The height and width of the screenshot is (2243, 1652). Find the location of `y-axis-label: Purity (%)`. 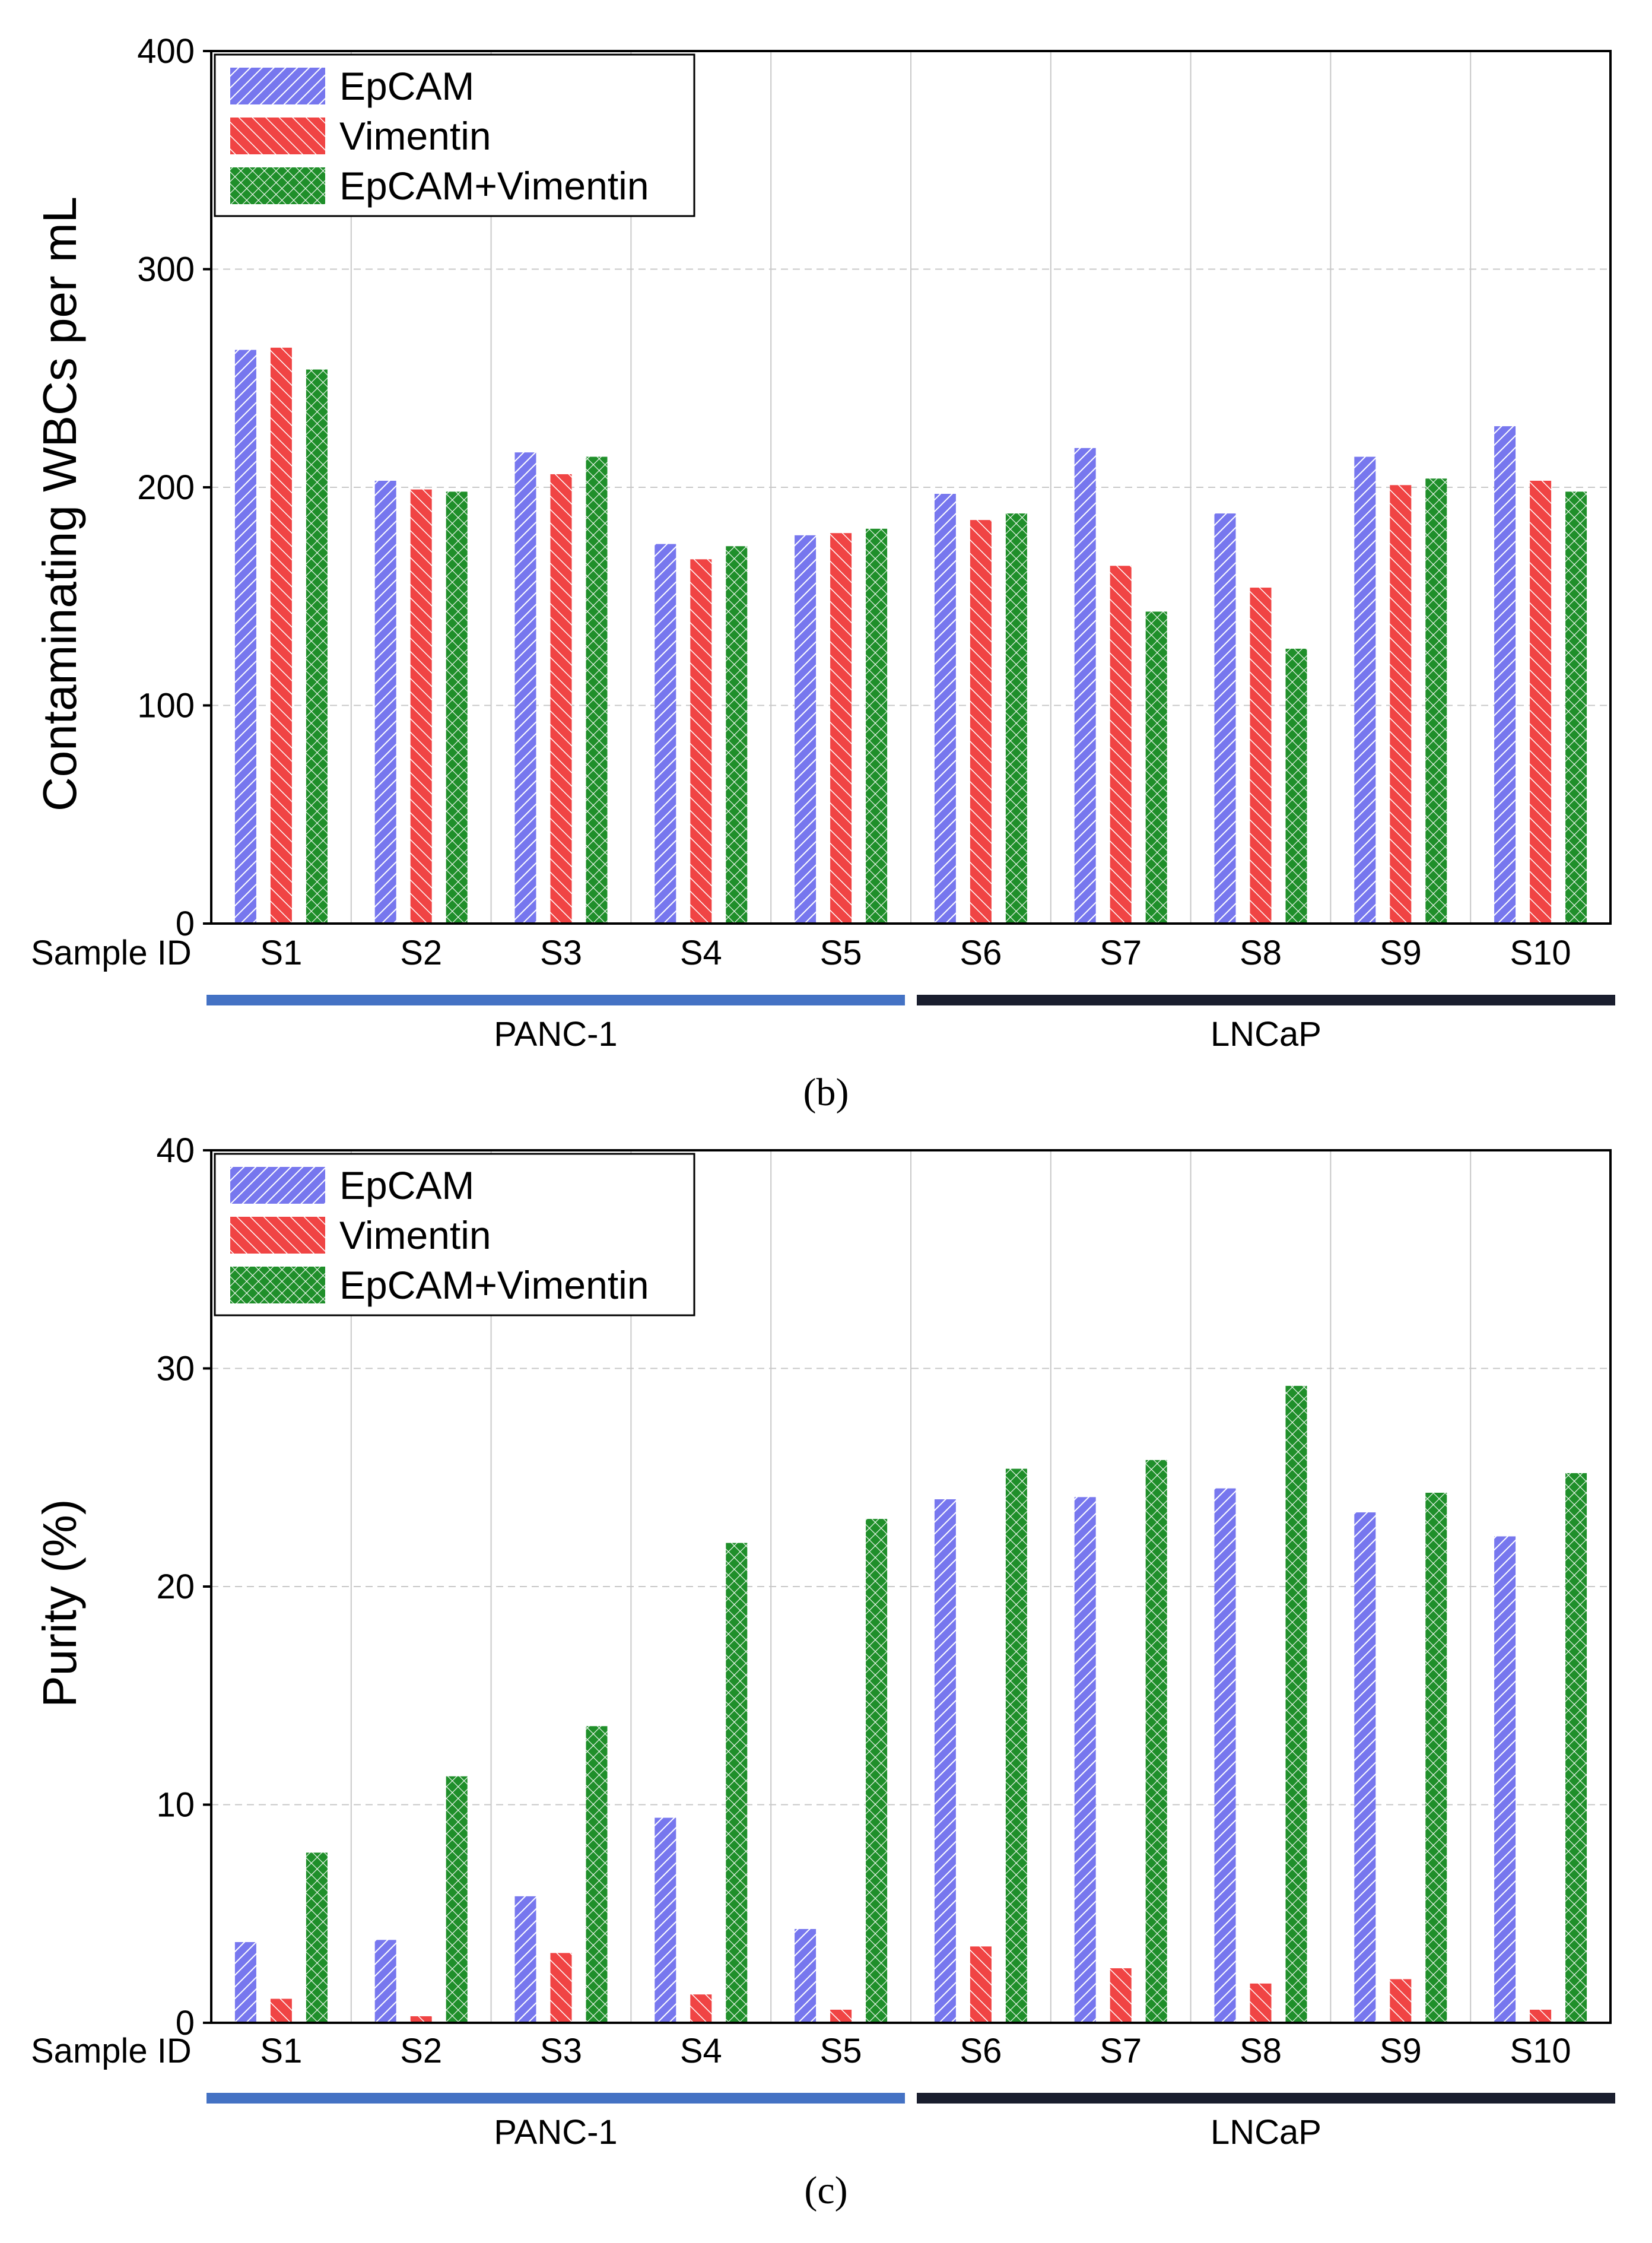

y-axis-label: Purity (%) is located at coordinates (59, 1603).